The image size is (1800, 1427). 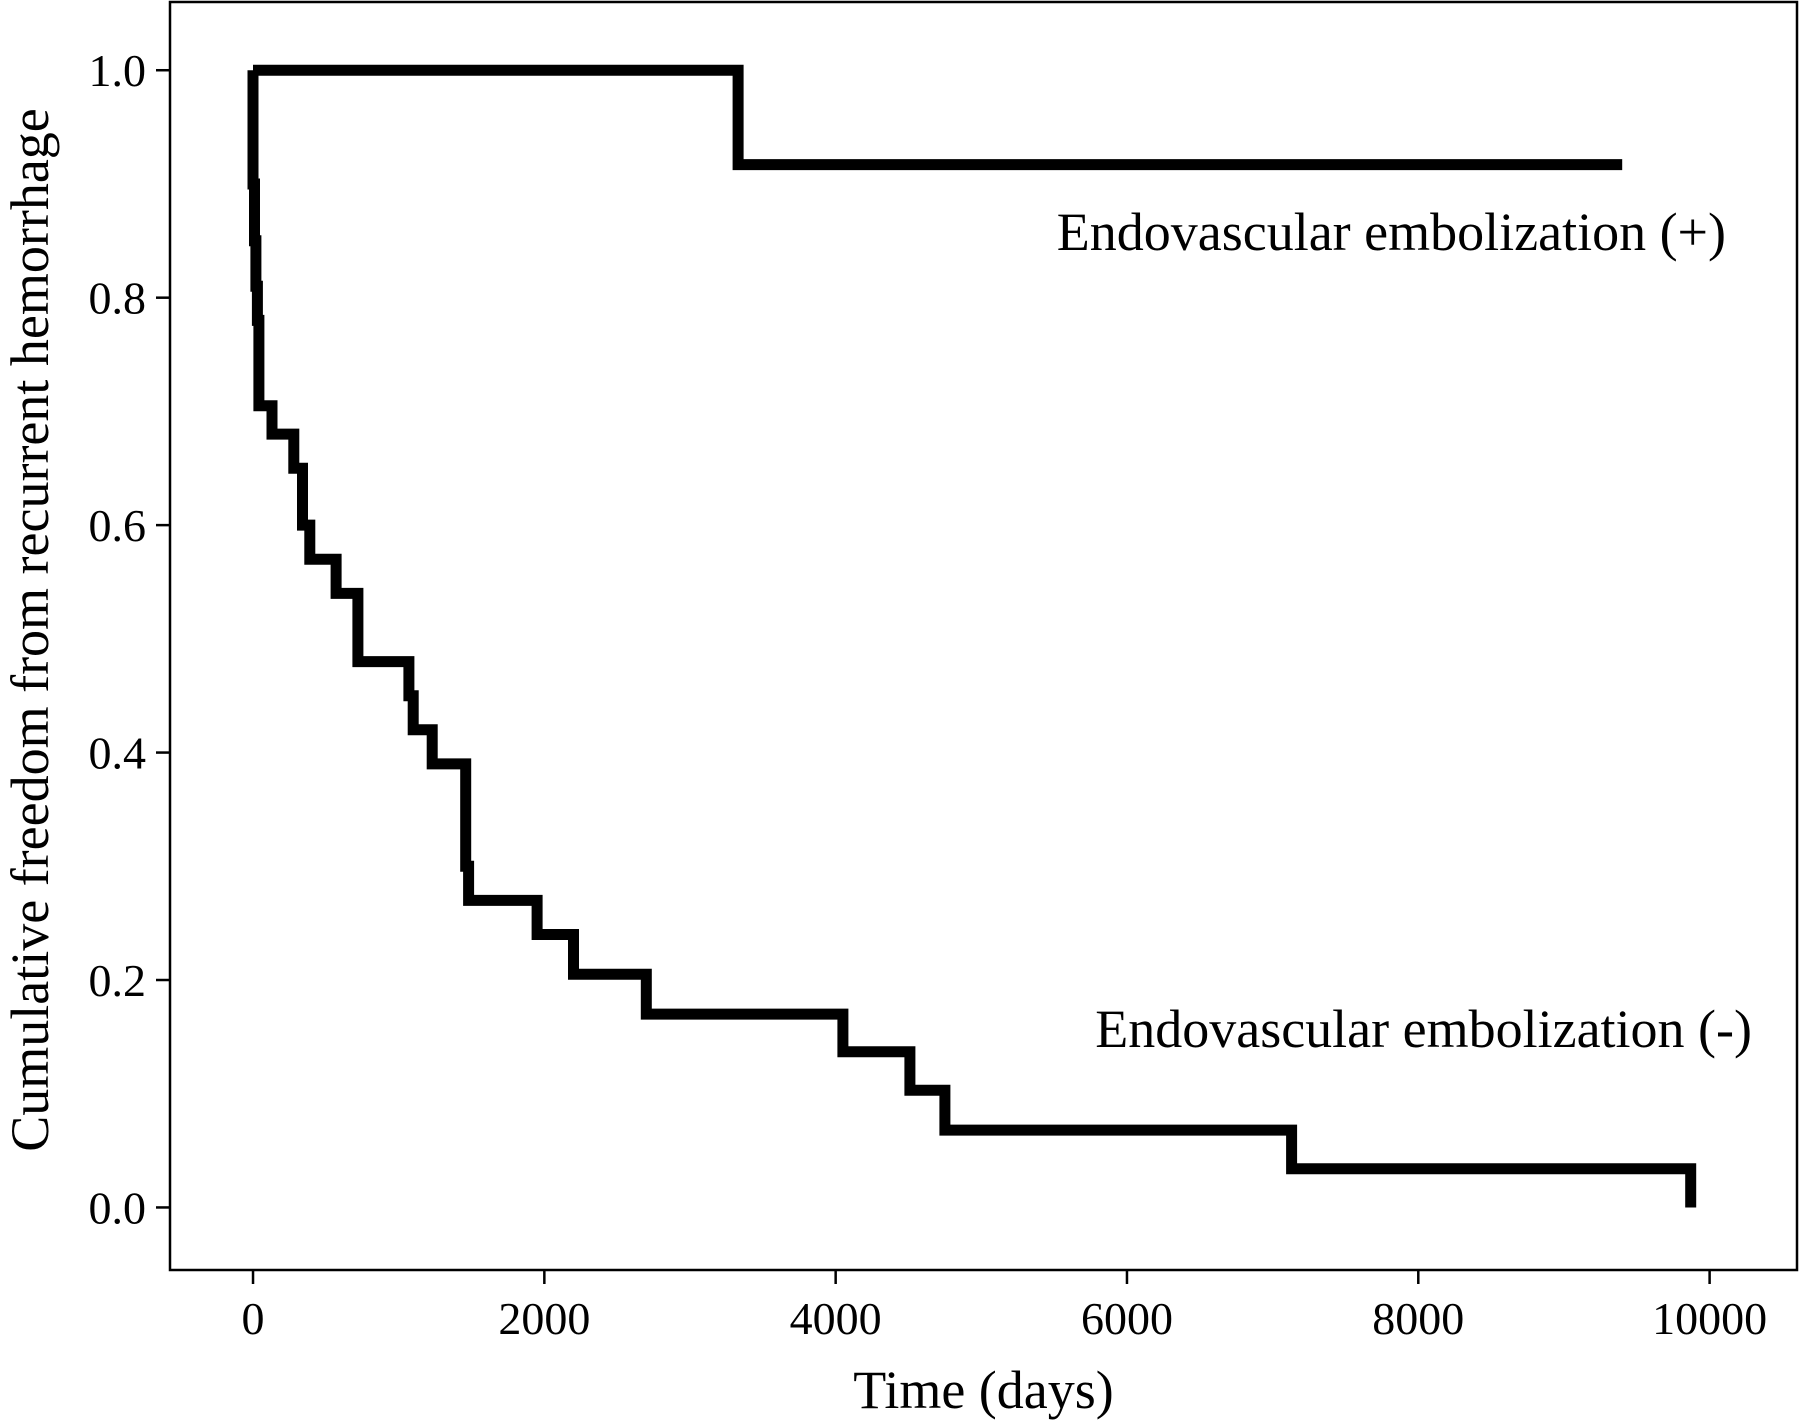 What do you see at coordinates (1418, 1318) in the screenshot?
I see `x-tick-label: 8000` at bounding box center [1418, 1318].